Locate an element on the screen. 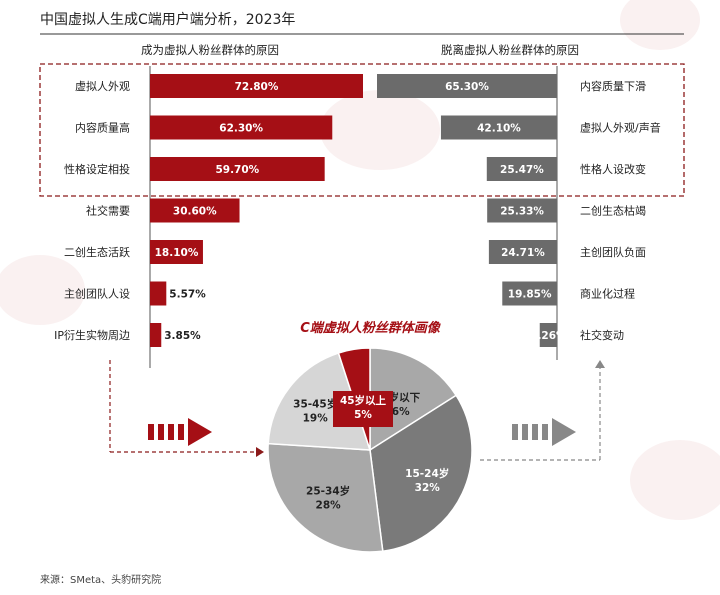 This screenshot has height=595, width=720. pie-slice-pct: 32% is located at coordinates (428, 488).